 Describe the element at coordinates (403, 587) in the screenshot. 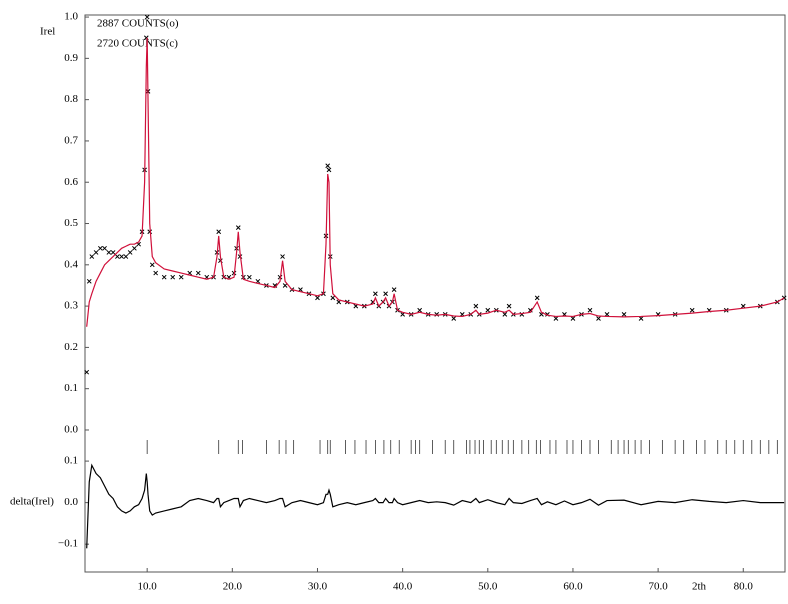

I see `x-tick-label: 40.0` at that location.